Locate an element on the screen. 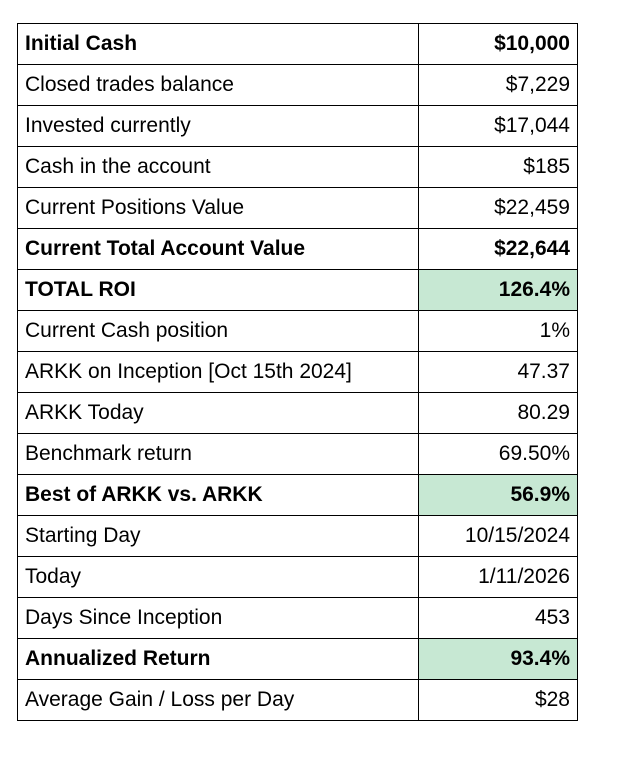  row-value: 1% is located at coordinates (498, 331).